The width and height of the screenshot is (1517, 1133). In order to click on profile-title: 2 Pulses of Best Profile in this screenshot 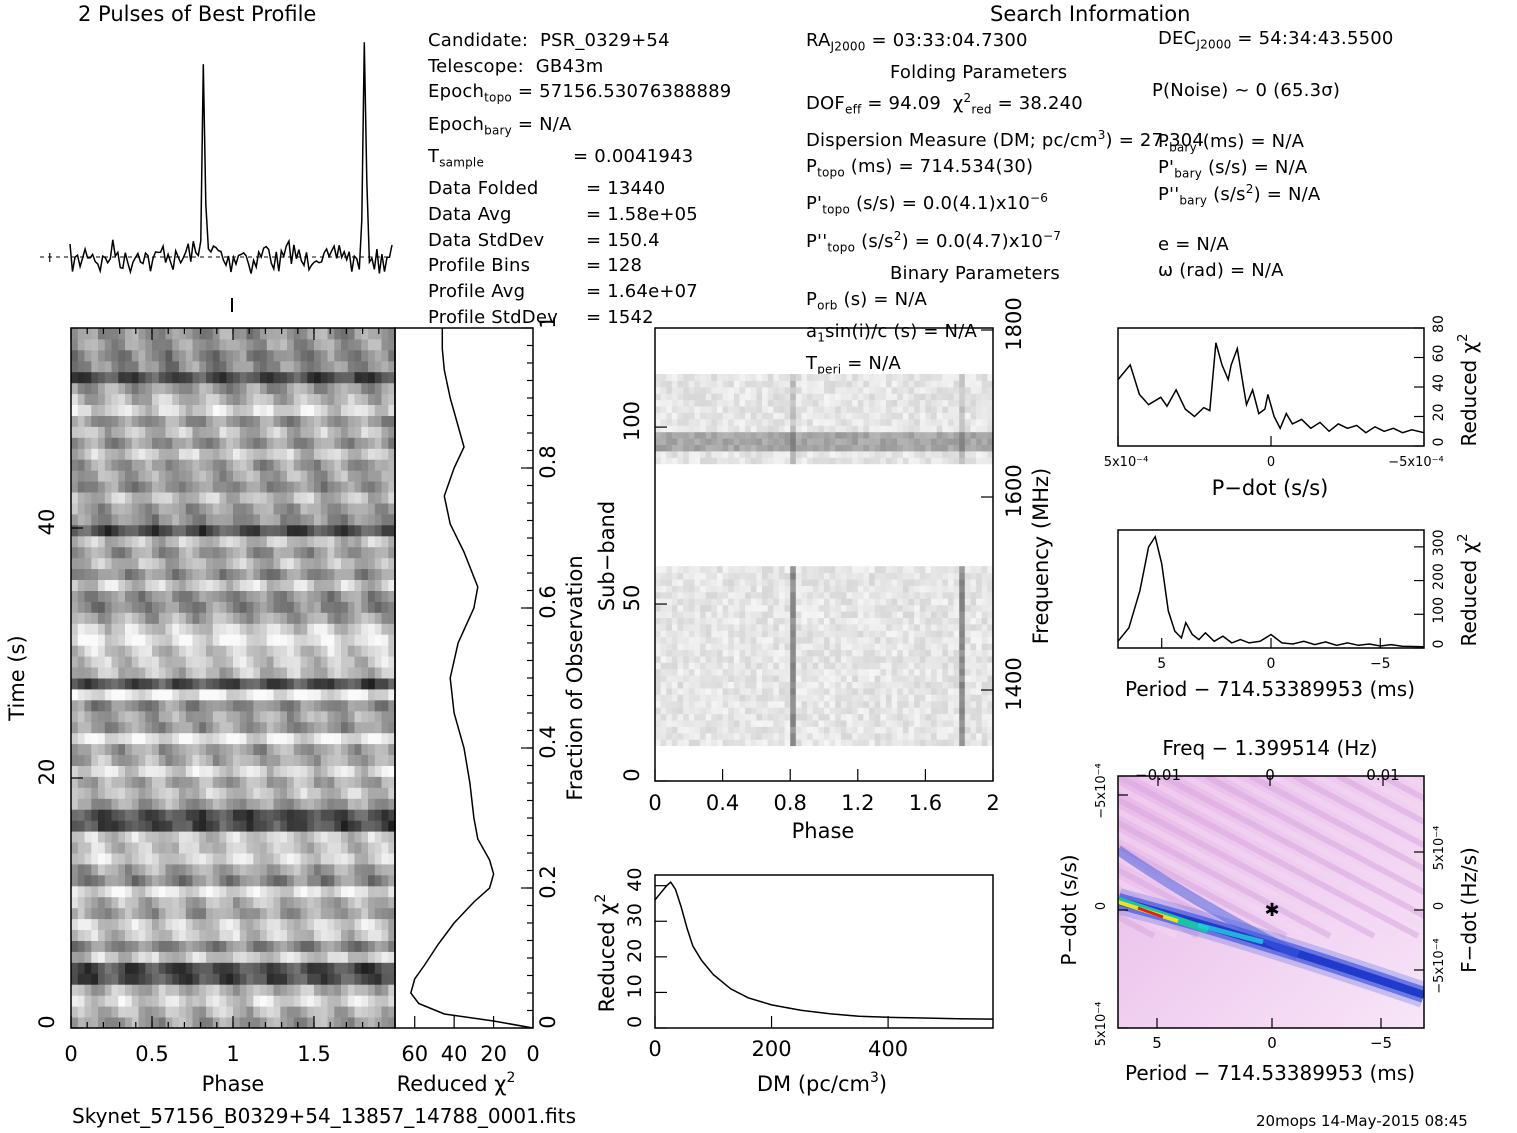, I will do `click(197, 14)`.